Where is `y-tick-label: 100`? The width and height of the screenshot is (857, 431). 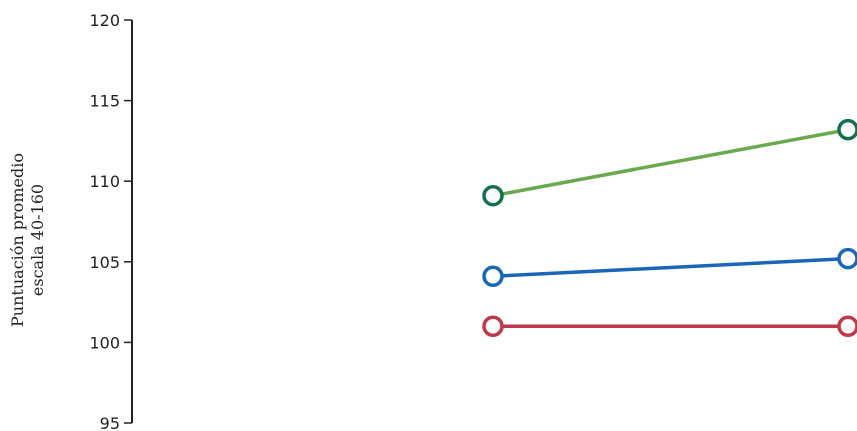 y-tick-label: 100 is located at coordinates (104, 342).